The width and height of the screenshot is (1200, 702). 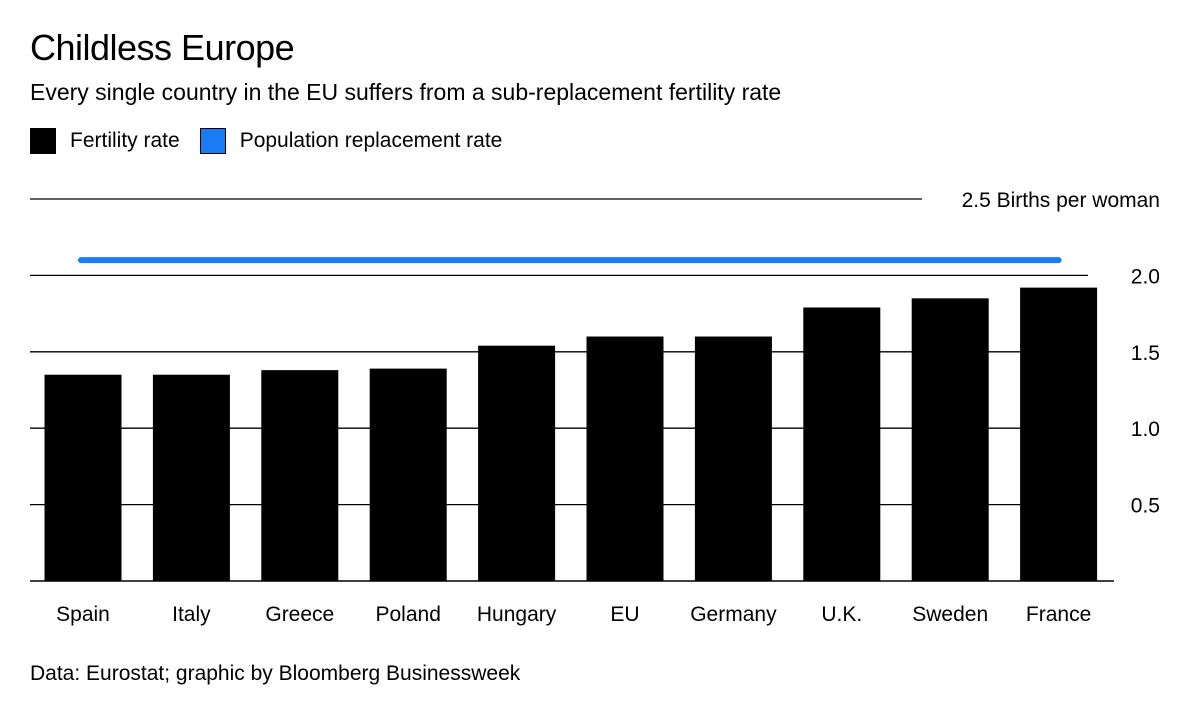 What do you see at coordinates (1059, 434) in the screenshot?
I see `bar-france` at bounding box center [1059, 434].